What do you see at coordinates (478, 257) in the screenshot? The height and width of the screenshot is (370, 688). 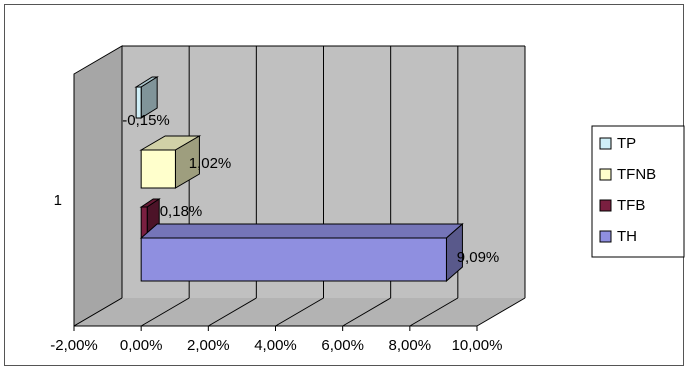 I see `data-label-th: 9,09%` at bounding box center [478, 257].